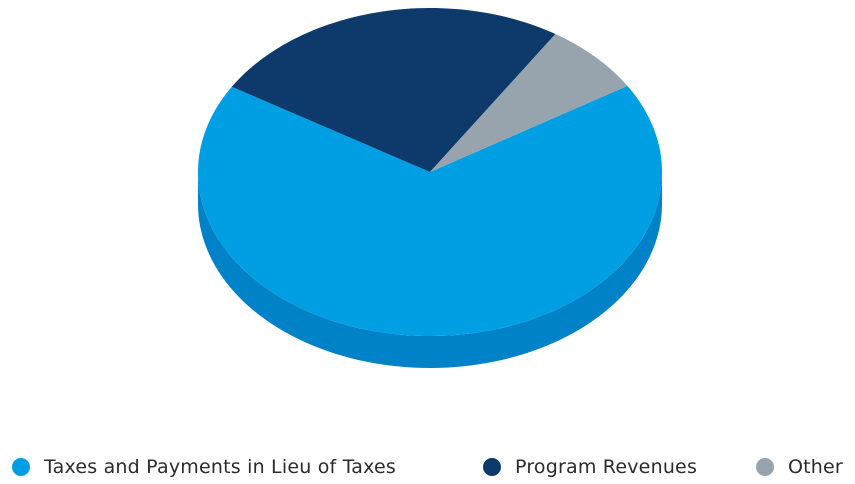 This screenshot has height=484, width=855. What do you see at coordinates (393, 90) in the screenshot?
I see `pie-slice-program-revenues` at bounding box center [393, 90].